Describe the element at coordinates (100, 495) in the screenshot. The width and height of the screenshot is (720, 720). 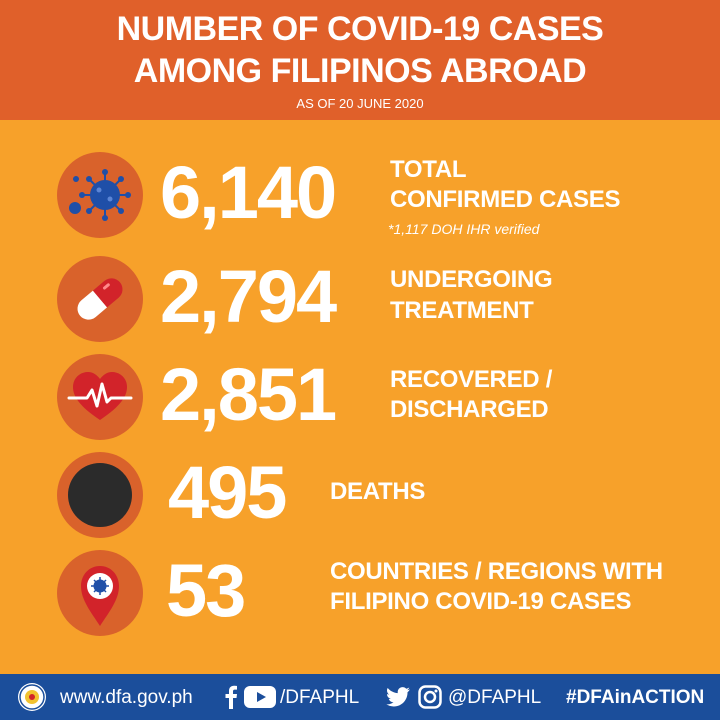
I see `black-circle-icon` at that location.